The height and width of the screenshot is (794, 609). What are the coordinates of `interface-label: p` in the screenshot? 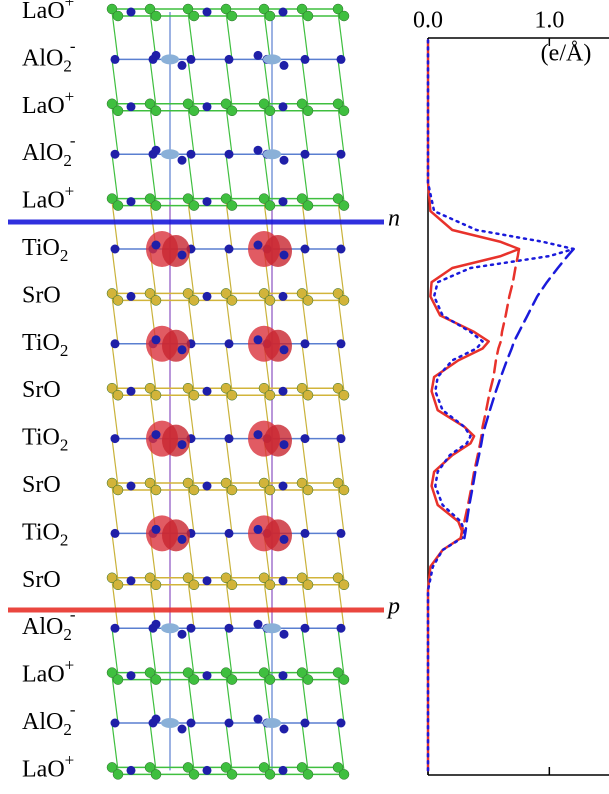 It's located at (393, 607).